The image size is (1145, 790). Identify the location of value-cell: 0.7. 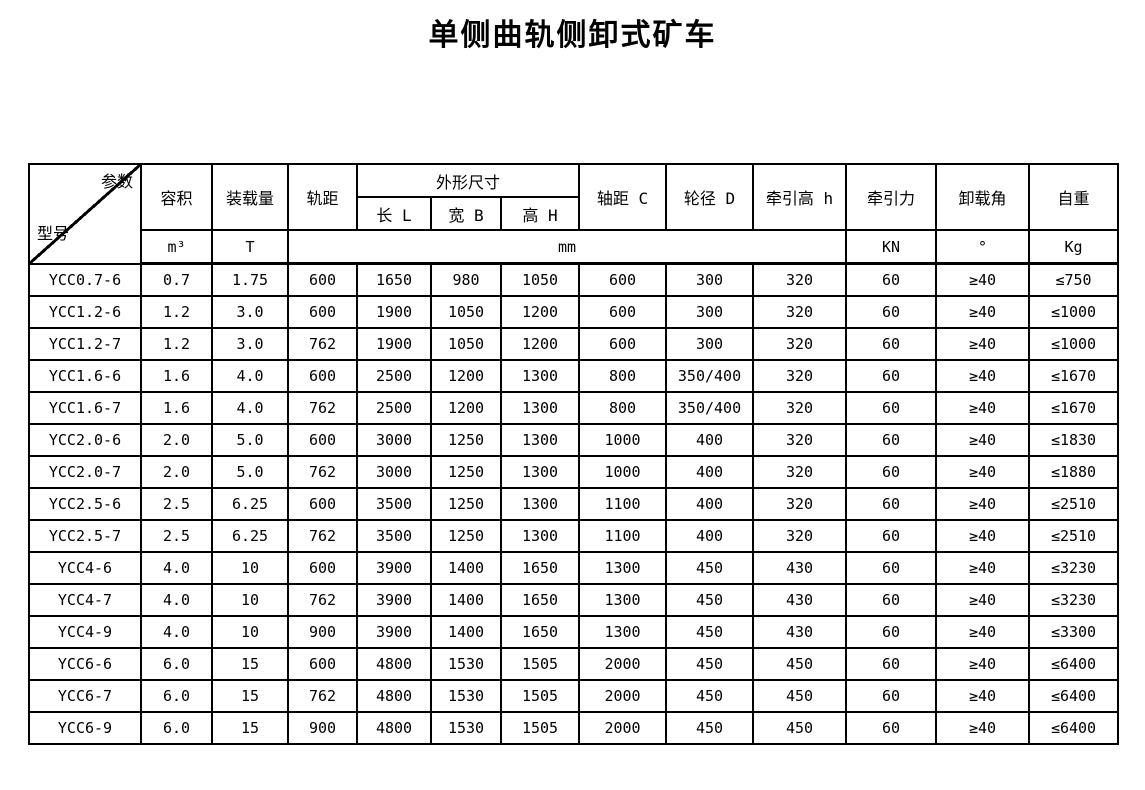
(176, 279).